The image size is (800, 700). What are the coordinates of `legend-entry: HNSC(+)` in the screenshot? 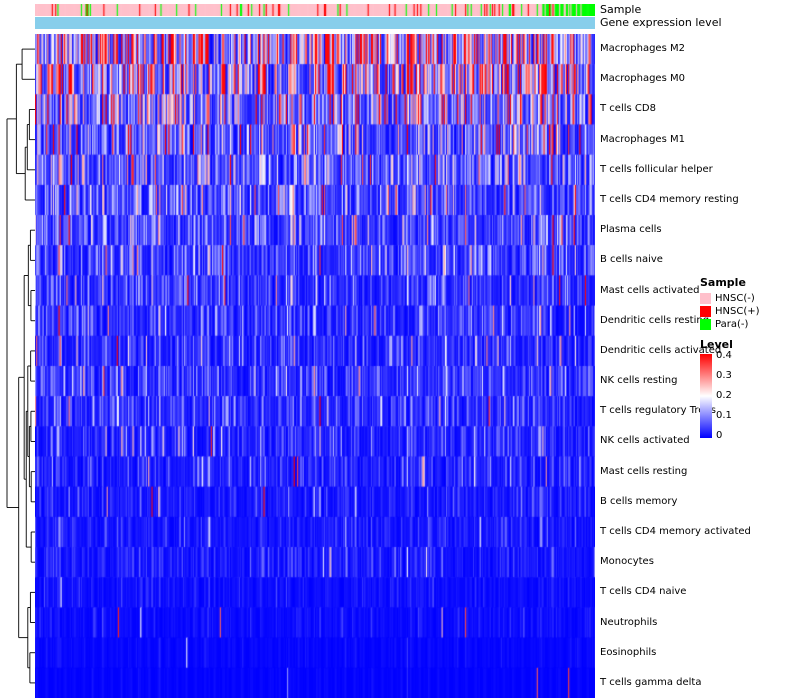 It's located at (749, 311).